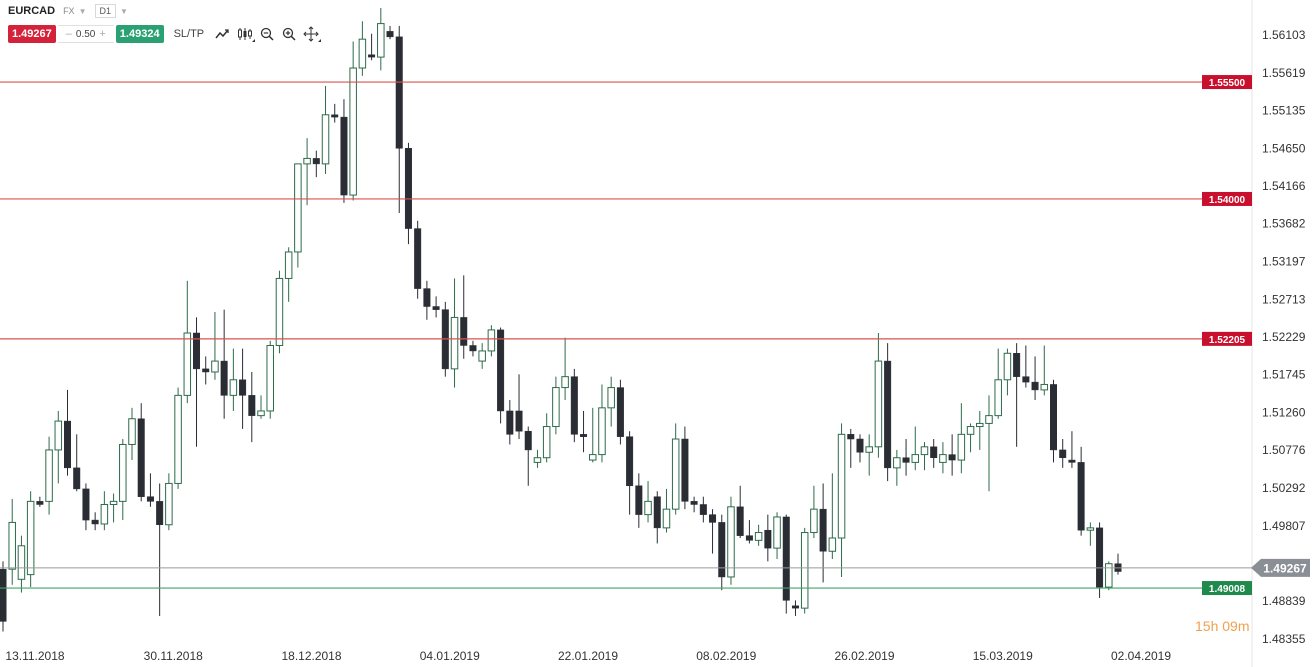 The height and width of the screenshot is (667, 1315). What do you see at coordinates (1284, 73) in the screenshot?
I see `y-tick-label: 1.55619` at bounding box center [1284, 73].